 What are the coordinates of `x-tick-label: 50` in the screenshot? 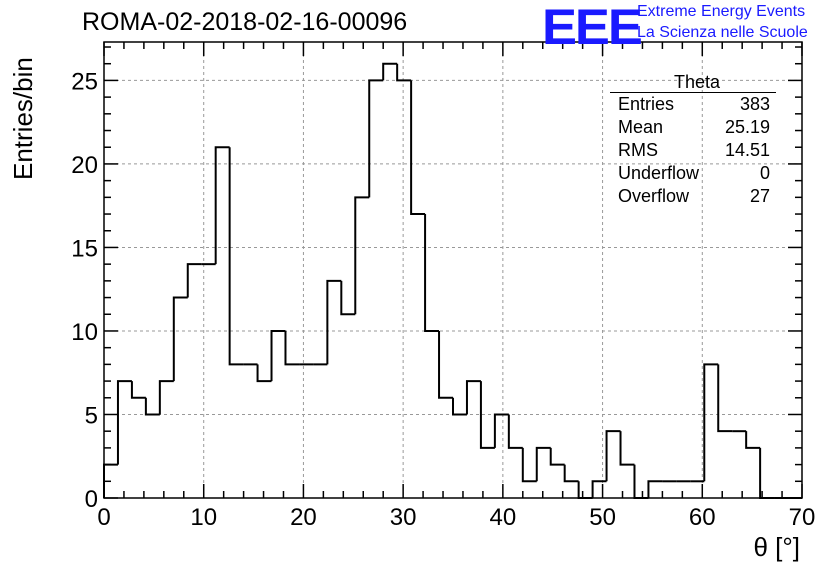 It's located at (602, 517).